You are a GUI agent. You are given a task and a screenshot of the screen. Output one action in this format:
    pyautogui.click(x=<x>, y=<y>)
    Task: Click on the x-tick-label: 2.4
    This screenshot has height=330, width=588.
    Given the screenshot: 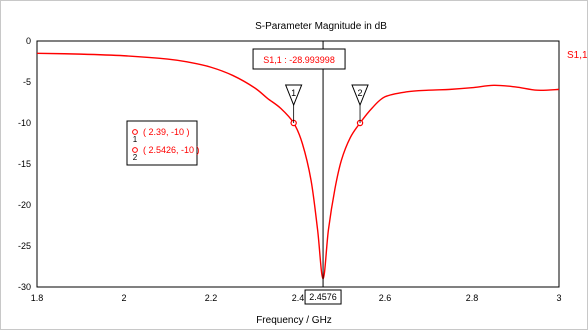 What is the action you would take?
    pyautogui.click(x=298, y=298)
    